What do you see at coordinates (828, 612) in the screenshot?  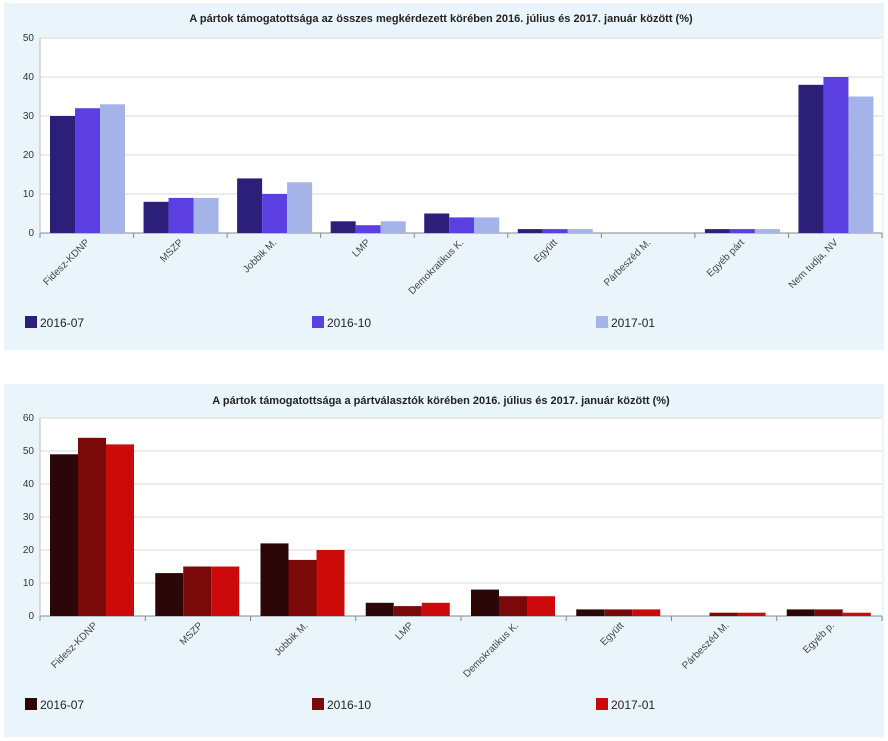 I see `bar-egy-b-p--2016-10` at bounding box center [828, 612].